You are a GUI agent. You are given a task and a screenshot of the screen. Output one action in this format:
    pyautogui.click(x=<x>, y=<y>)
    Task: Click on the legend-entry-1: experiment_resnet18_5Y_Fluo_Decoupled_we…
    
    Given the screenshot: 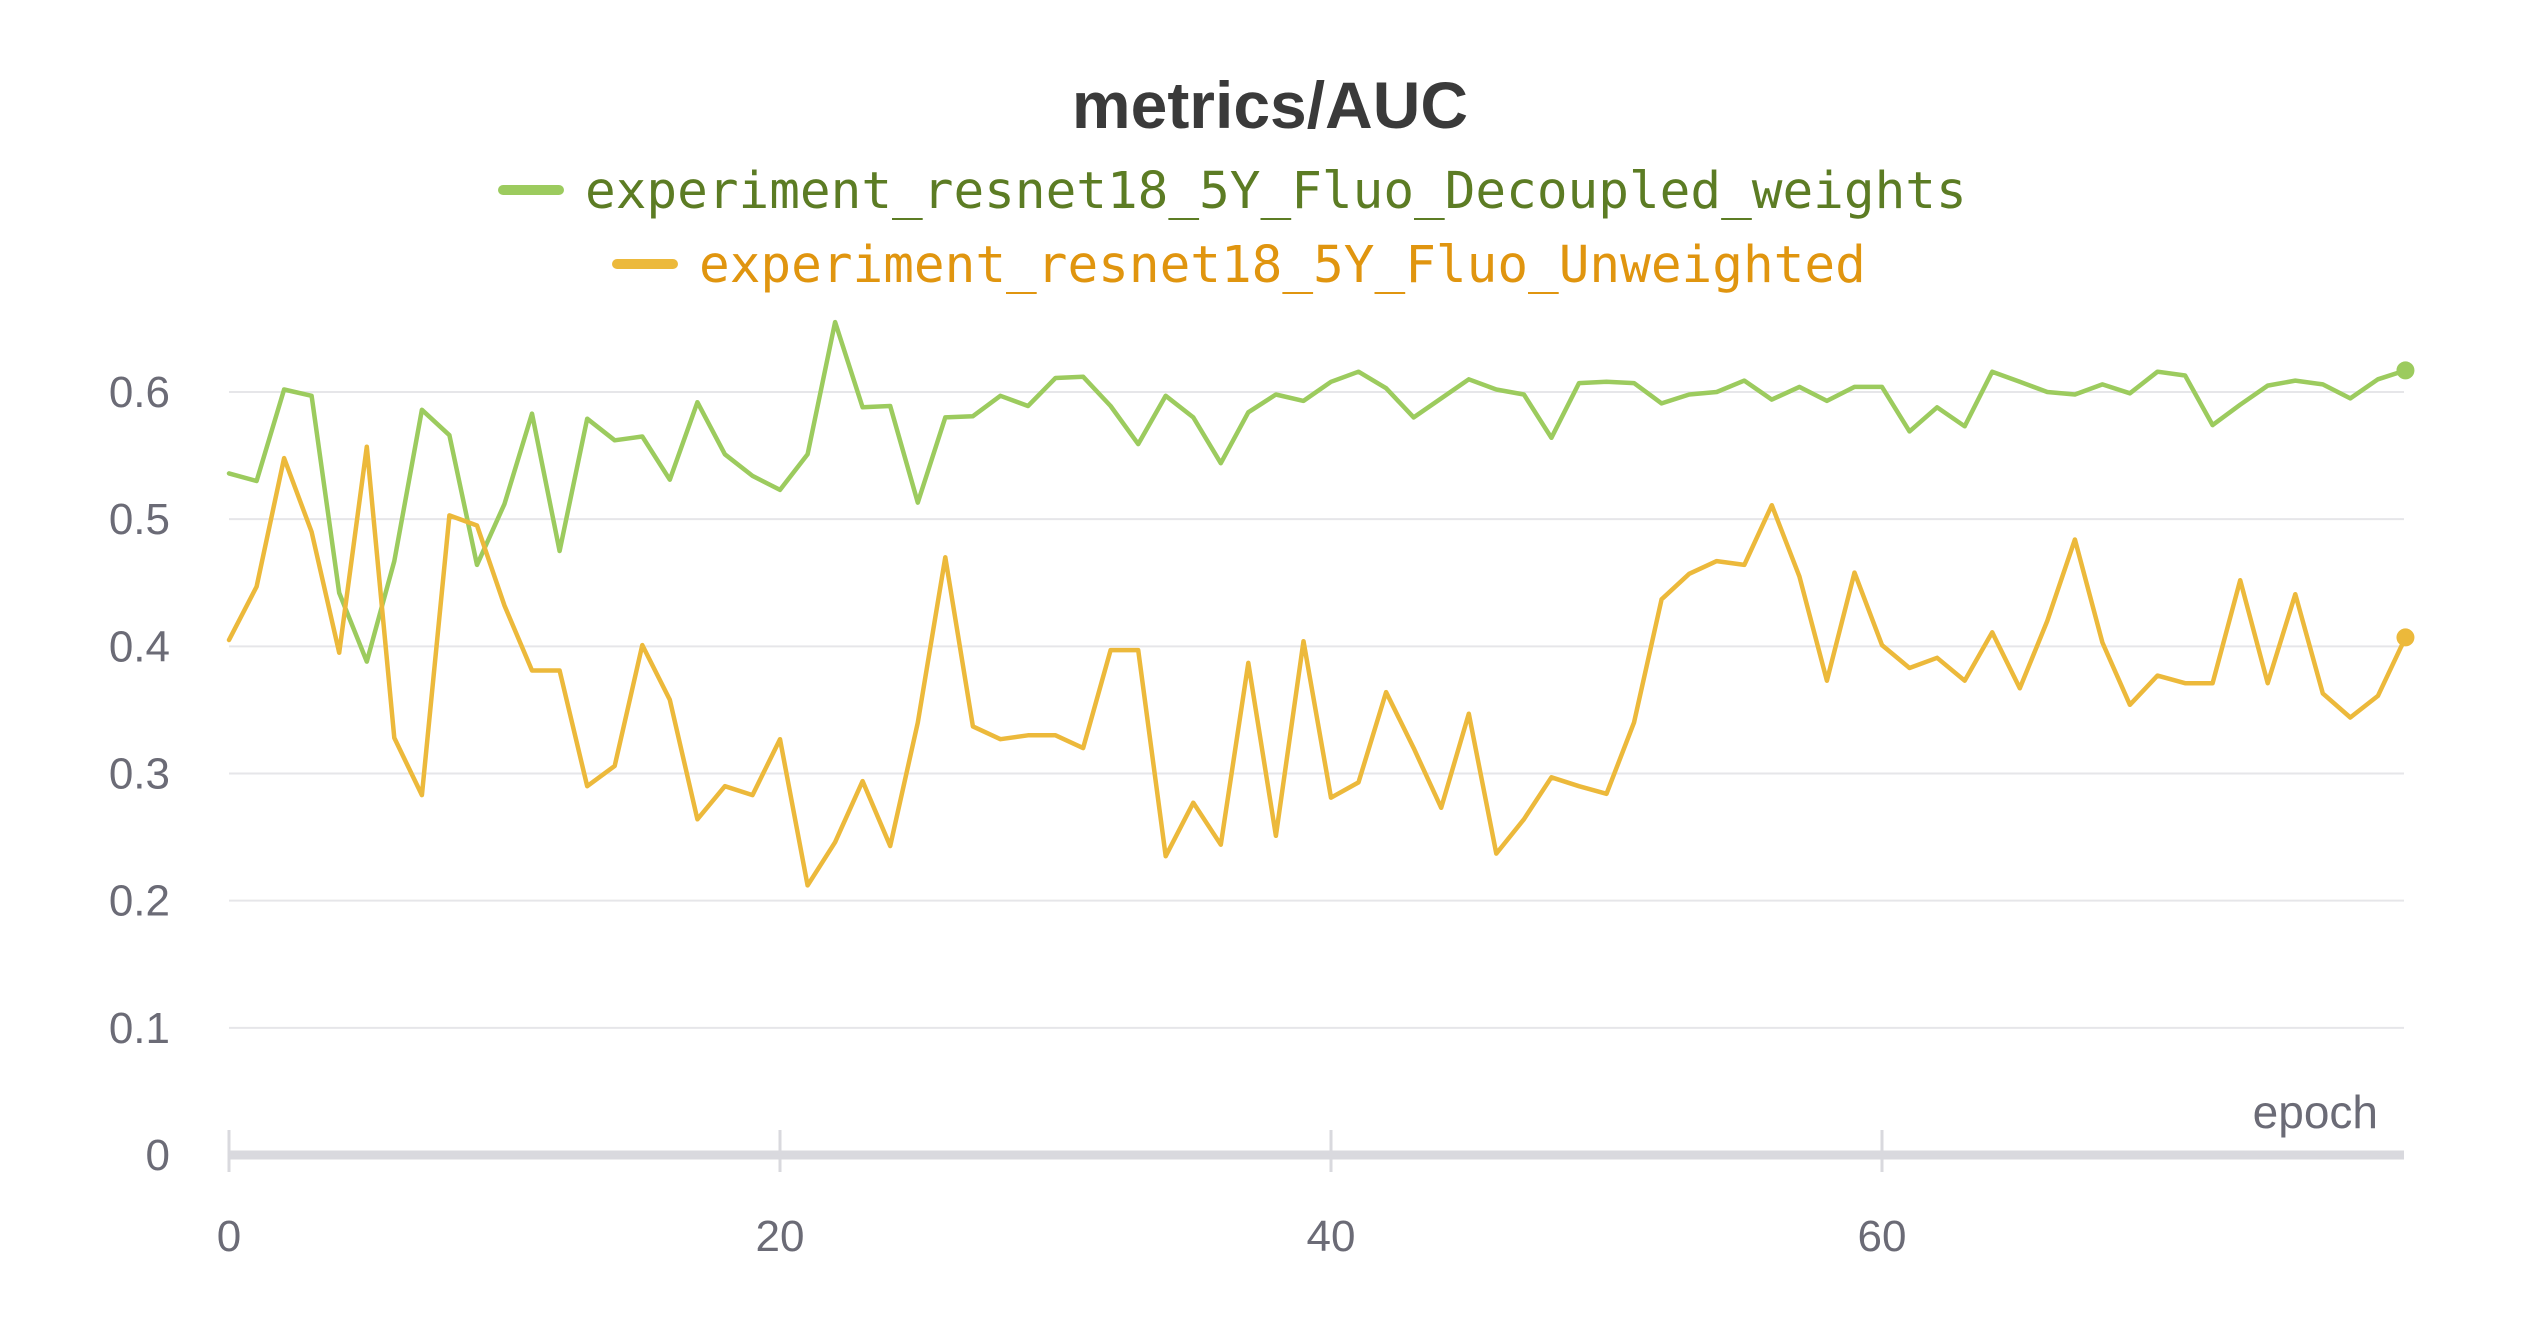 What is the action you would take?
    pyautogui.click(x=1276, y=191)
    